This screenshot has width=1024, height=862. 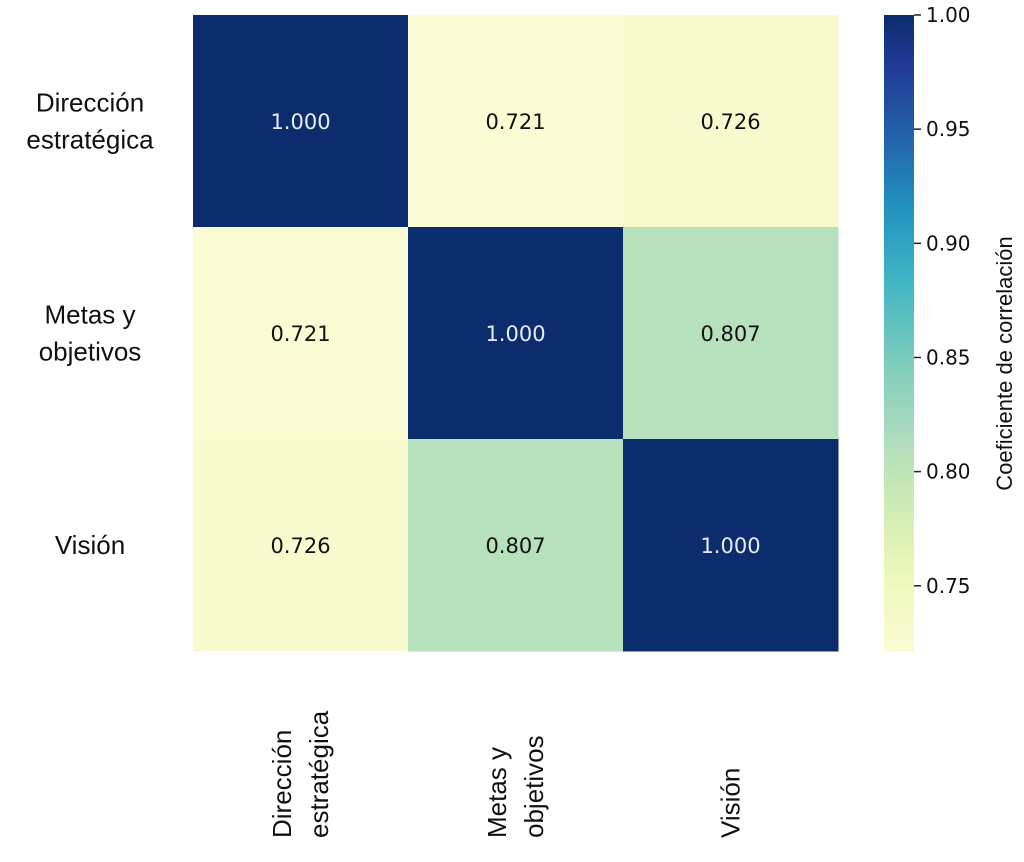 I want to click on row-label-0: Dirección estratégica, so click(x=90, y=121).